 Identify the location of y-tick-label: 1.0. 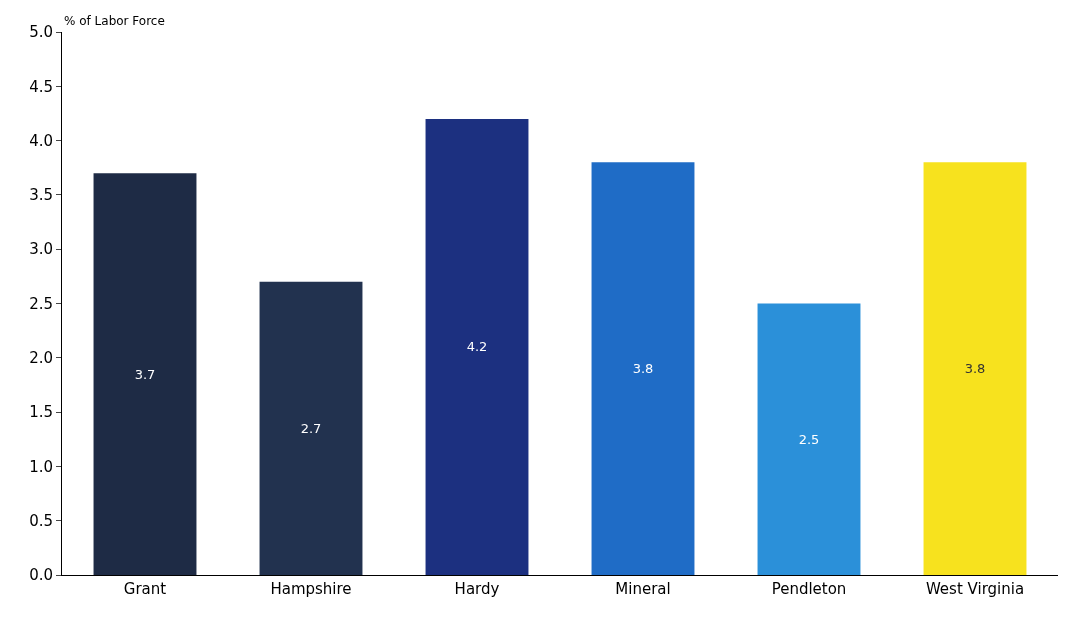
(41, 466).